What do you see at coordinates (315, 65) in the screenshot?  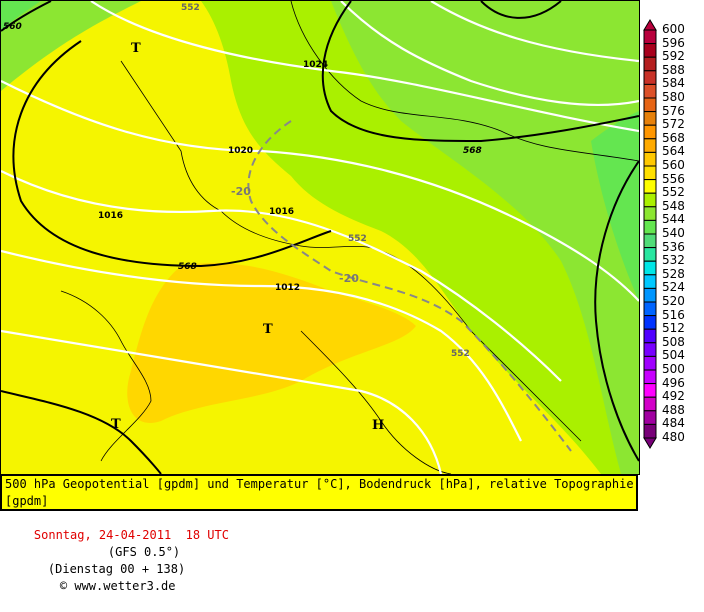 I see `isobar-label: 1024` at bounding box center [315, 65].